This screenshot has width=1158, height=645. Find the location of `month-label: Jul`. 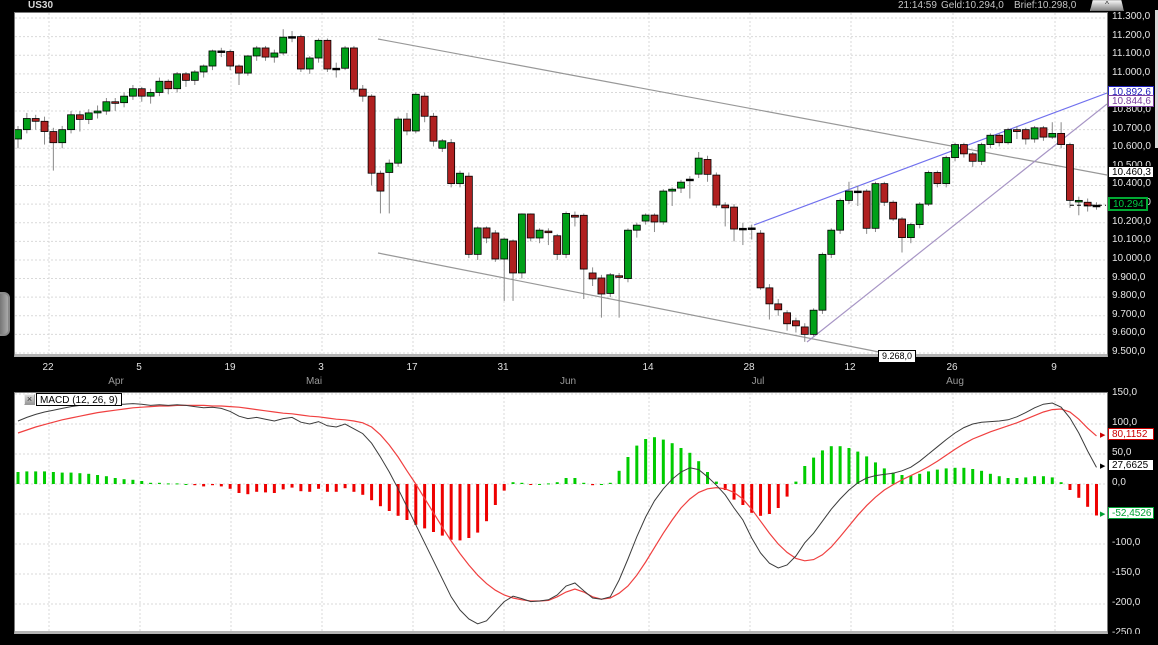

month-label: Jul is located at coordinates (758, 381).